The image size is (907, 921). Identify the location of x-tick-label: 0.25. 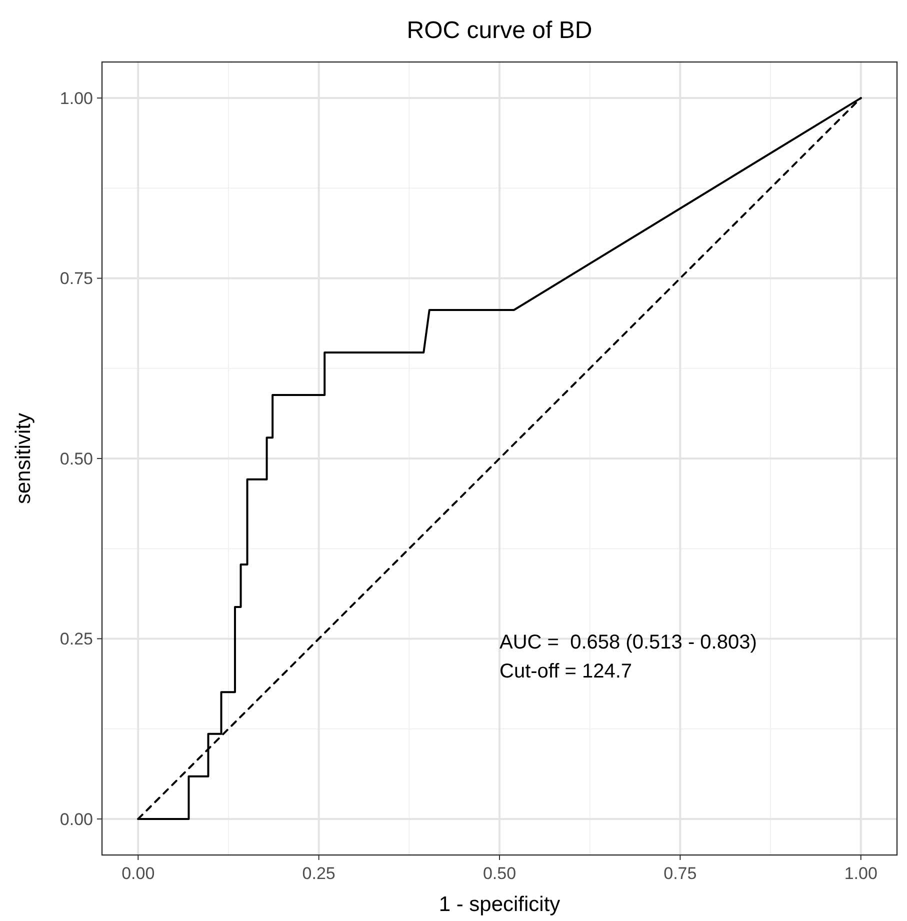
(319, 873).